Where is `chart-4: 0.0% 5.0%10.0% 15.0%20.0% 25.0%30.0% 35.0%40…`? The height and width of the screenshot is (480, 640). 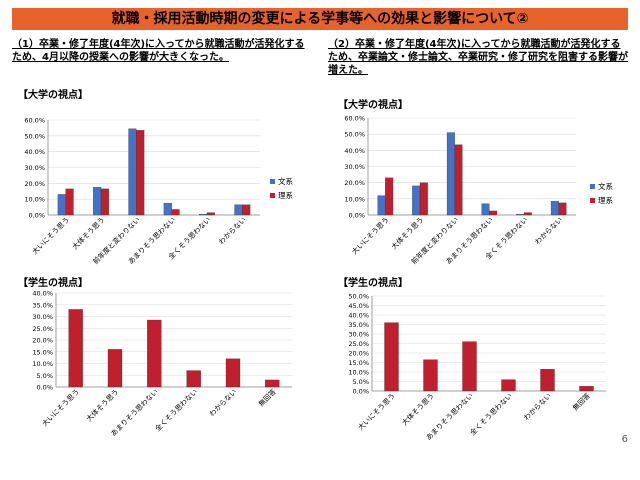
chart-4: 0.0% 5.0%10.0% 15.0%20.0% 25.0%30.0% 35.0%40… is located at coordinates (477, 367).